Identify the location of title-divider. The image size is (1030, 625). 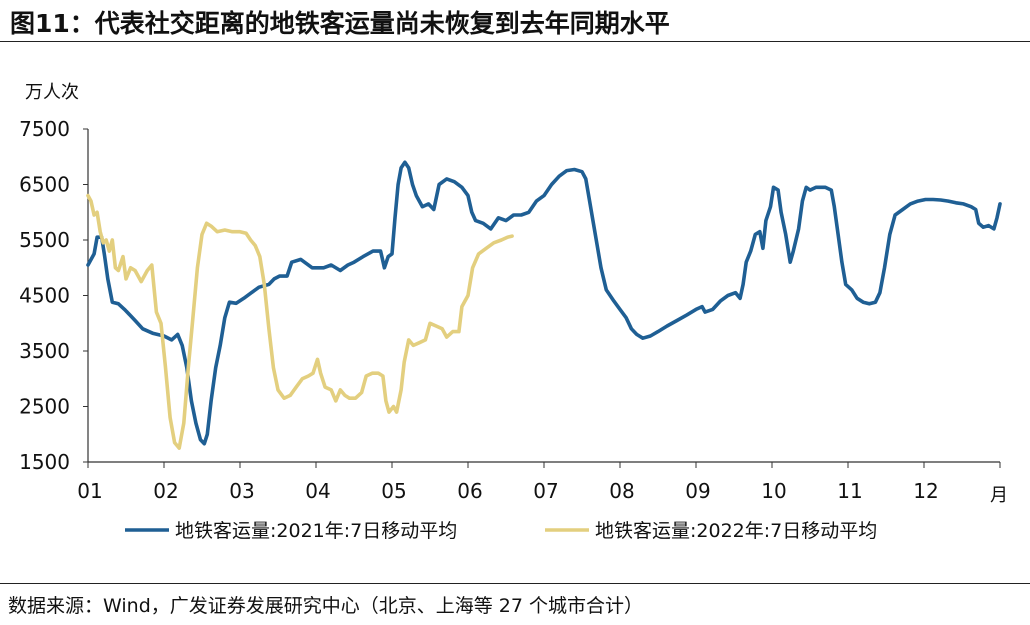
(515, 41).